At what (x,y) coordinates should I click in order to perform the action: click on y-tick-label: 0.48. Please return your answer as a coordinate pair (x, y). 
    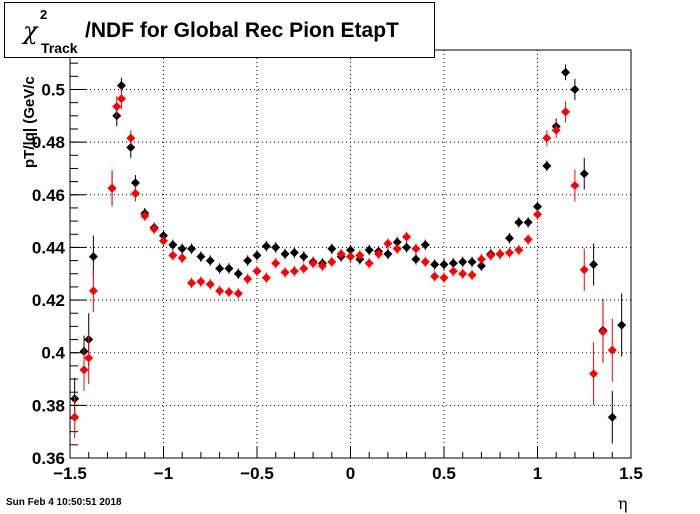
    Looking at the image, I should click on (48, 142).